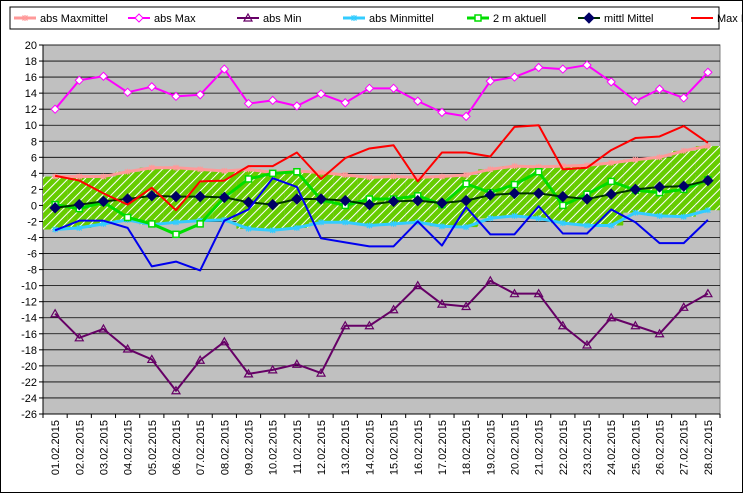 The image size is (743, 498). What do you see at coordinates (467, 447) in the screenshot?
I see `x-tick-label: 18.02.2015` at bounding box center [467, 447].